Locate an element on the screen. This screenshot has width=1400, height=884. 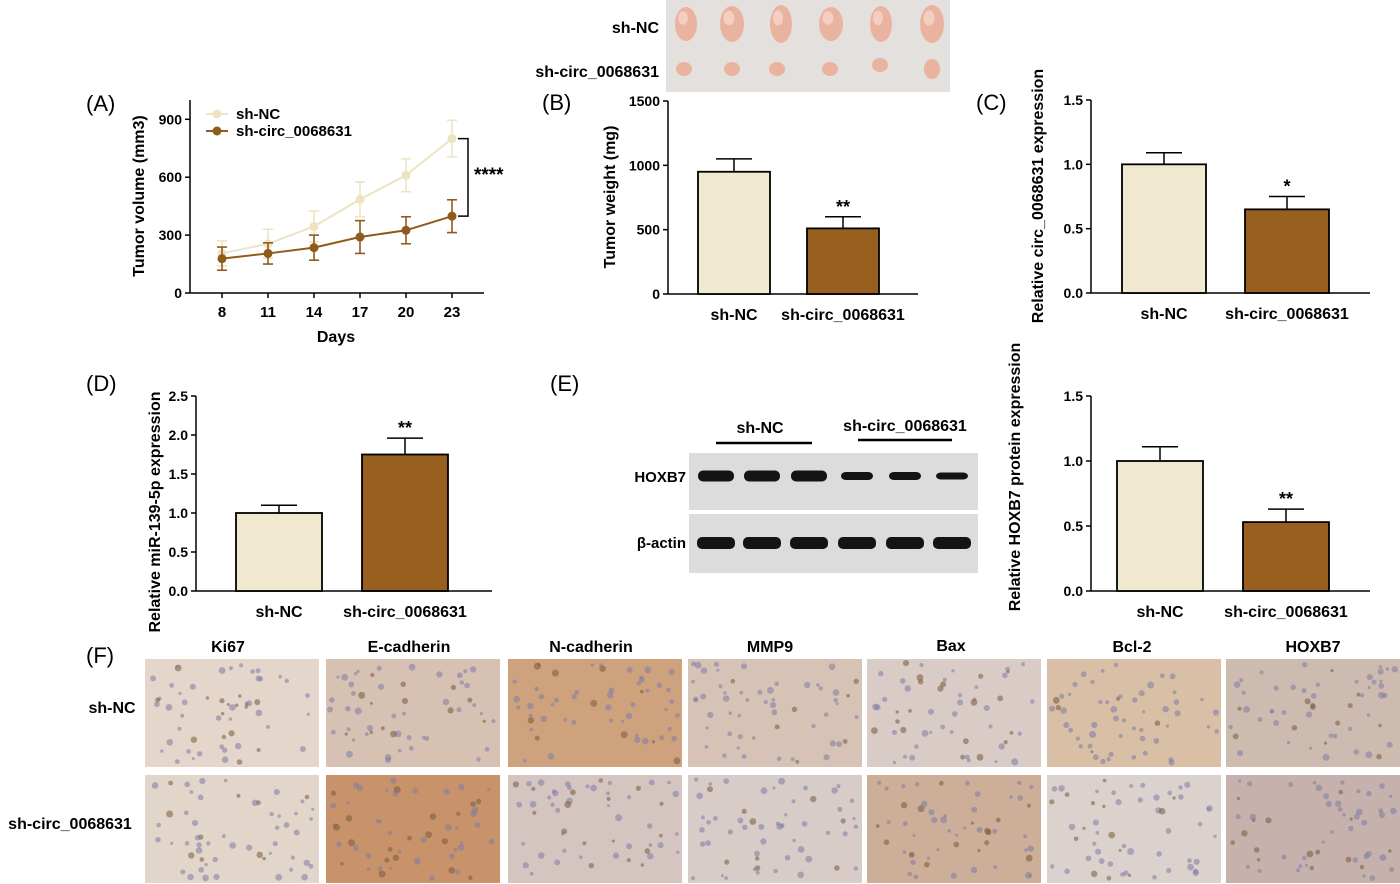
panel-label-e: (E) is located at coordinates (564, 383).